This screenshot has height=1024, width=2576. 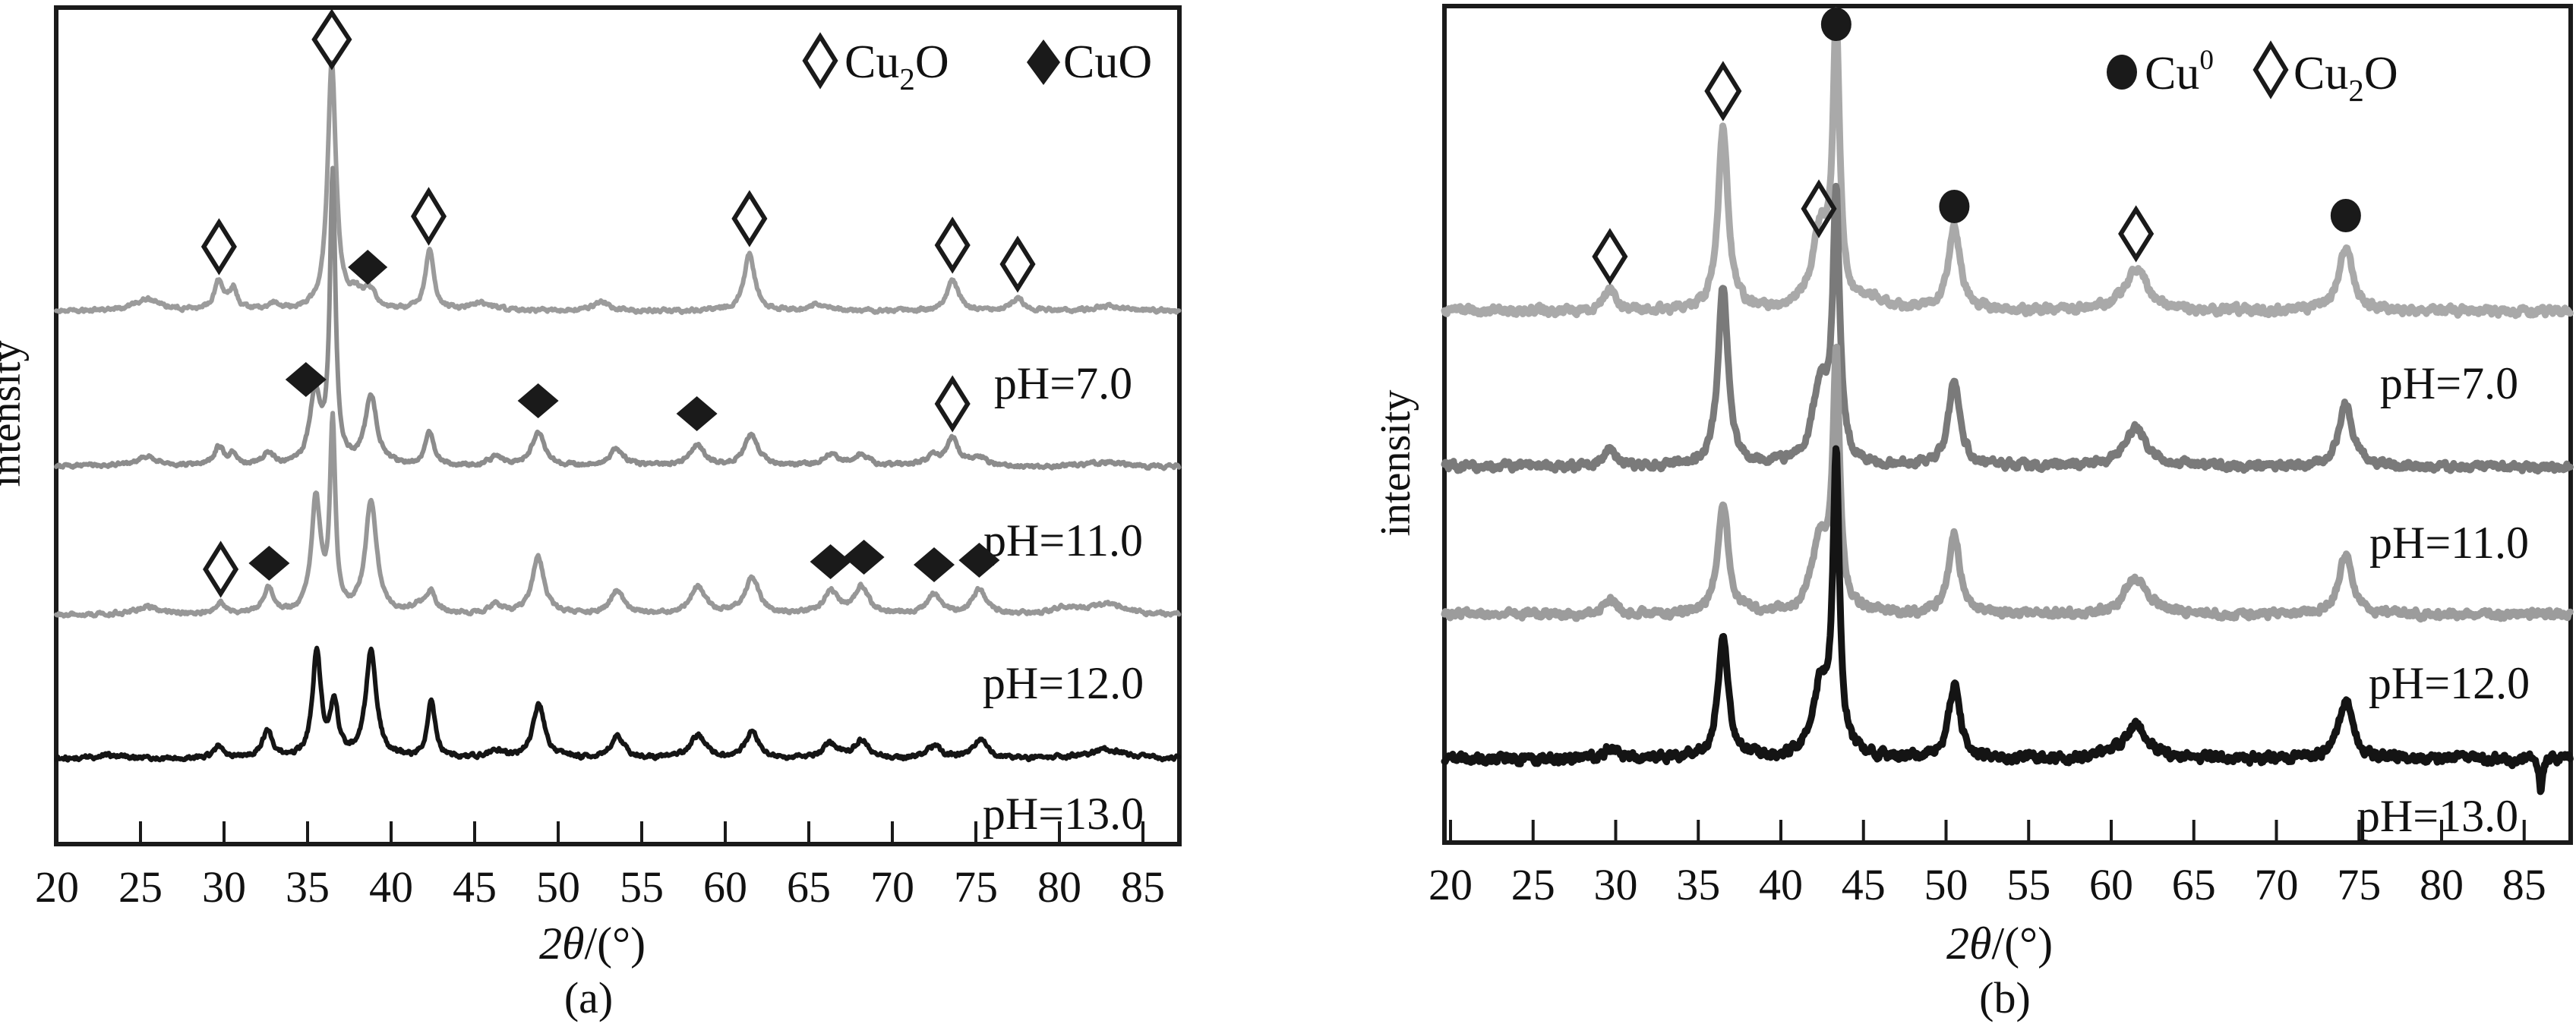 I want to click on label-part: CuO, so click(x=1107, y=62).